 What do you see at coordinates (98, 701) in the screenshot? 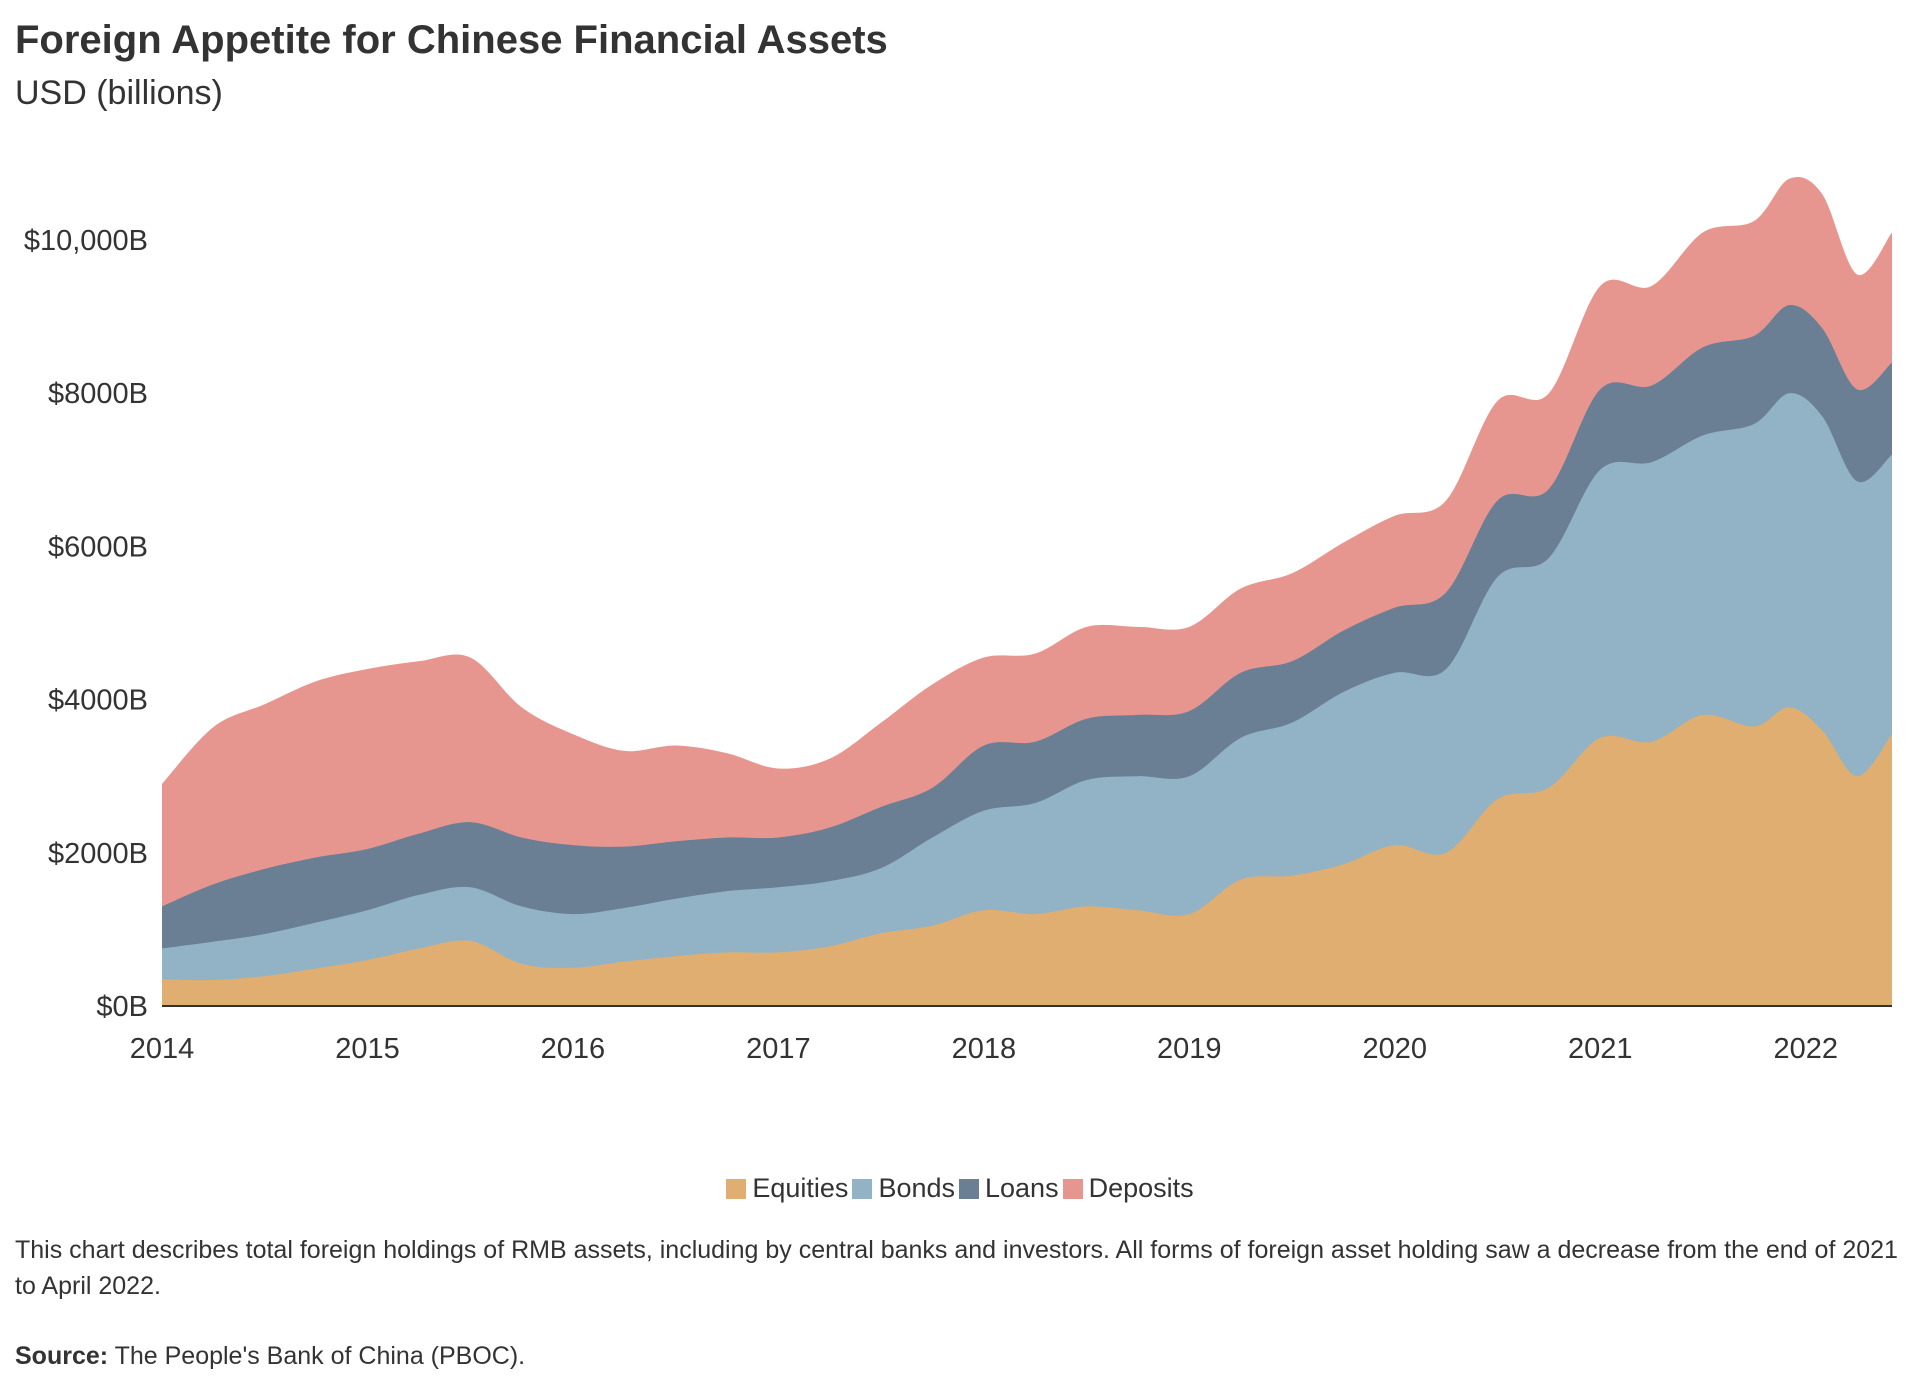
I see `y-tick-label: $4000B` at bounding box center [98, 701].